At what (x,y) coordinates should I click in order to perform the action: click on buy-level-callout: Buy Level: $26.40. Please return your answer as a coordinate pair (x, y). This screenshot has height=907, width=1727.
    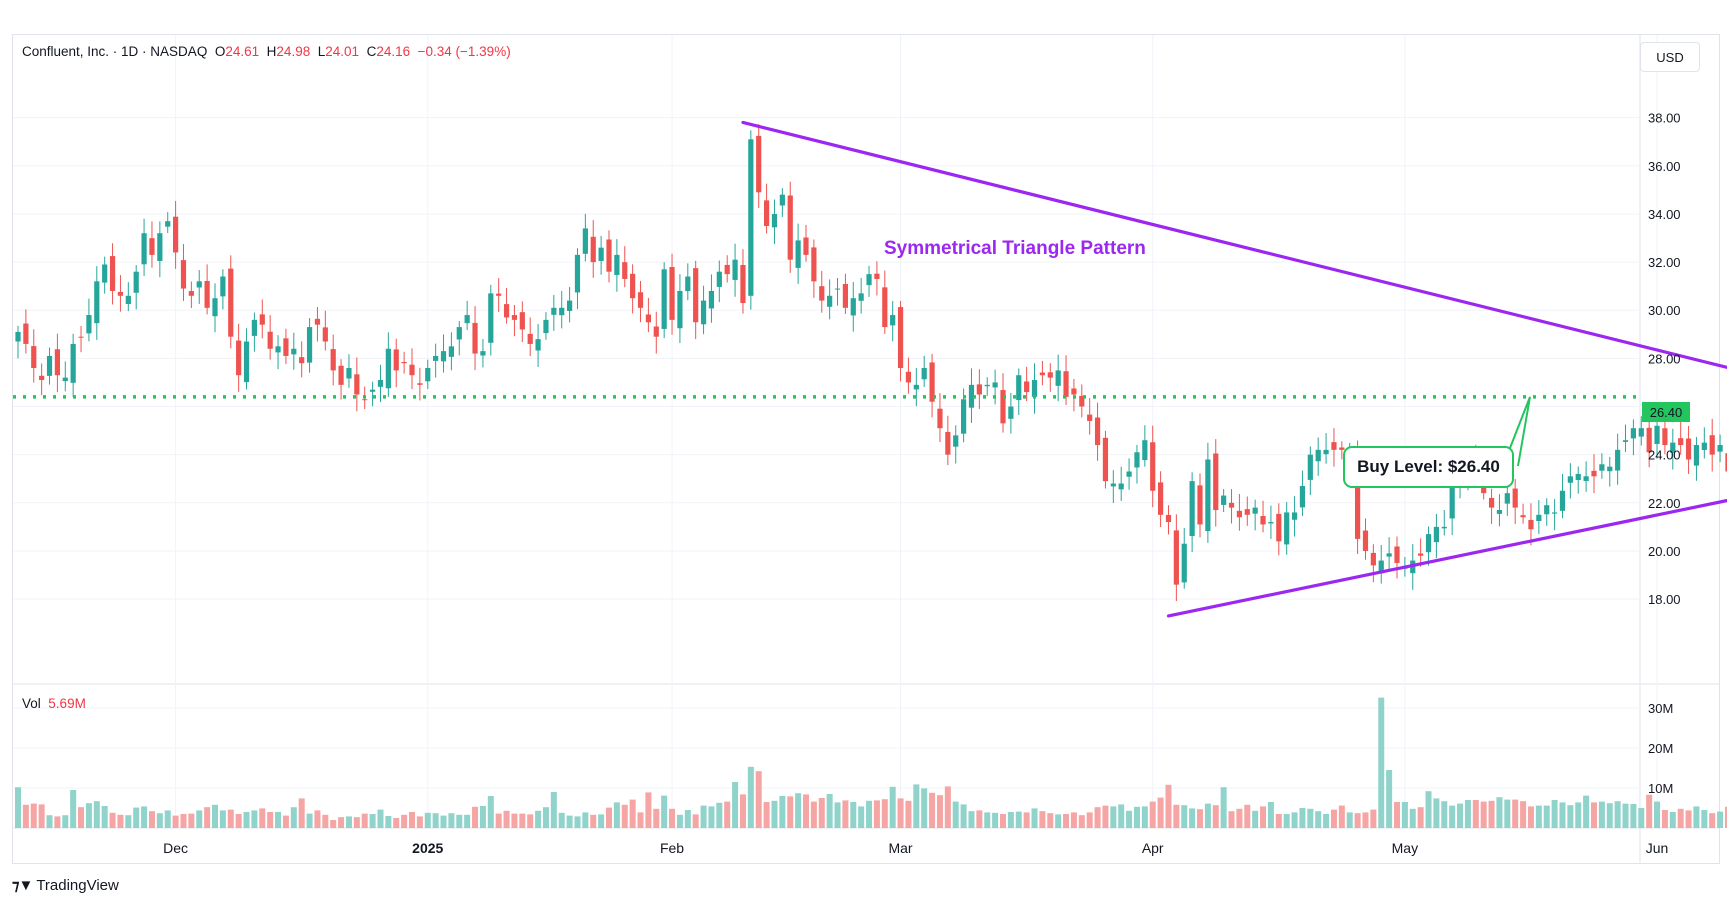
    Looking at the image, I should click on (1428, 467).